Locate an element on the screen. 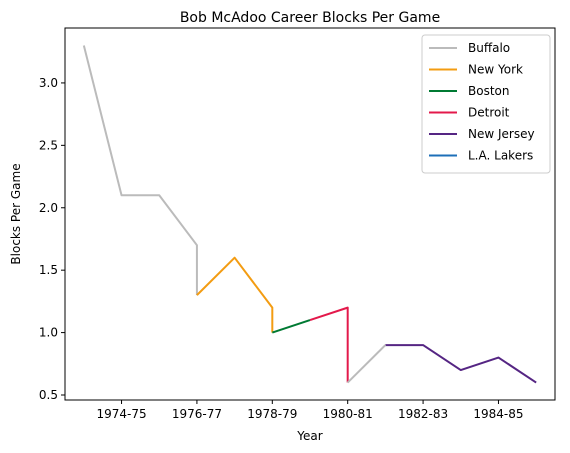 This screenshot has height=453, width=570. y-tick-label: 0.5 is located at coordinates (48, 395).